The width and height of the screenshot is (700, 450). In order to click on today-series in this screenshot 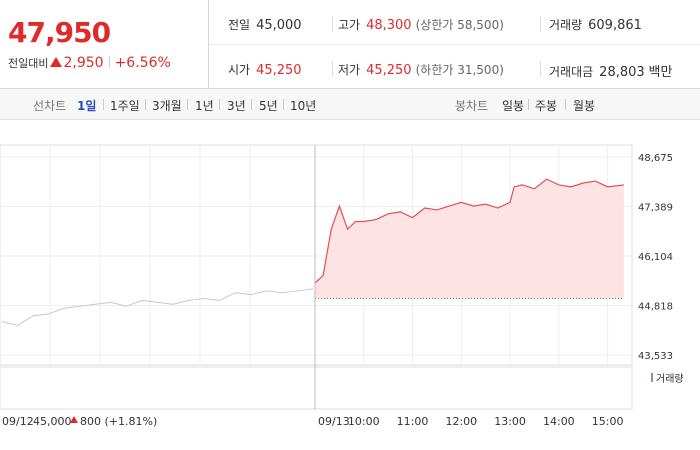, I will do `click(469, 239)`.